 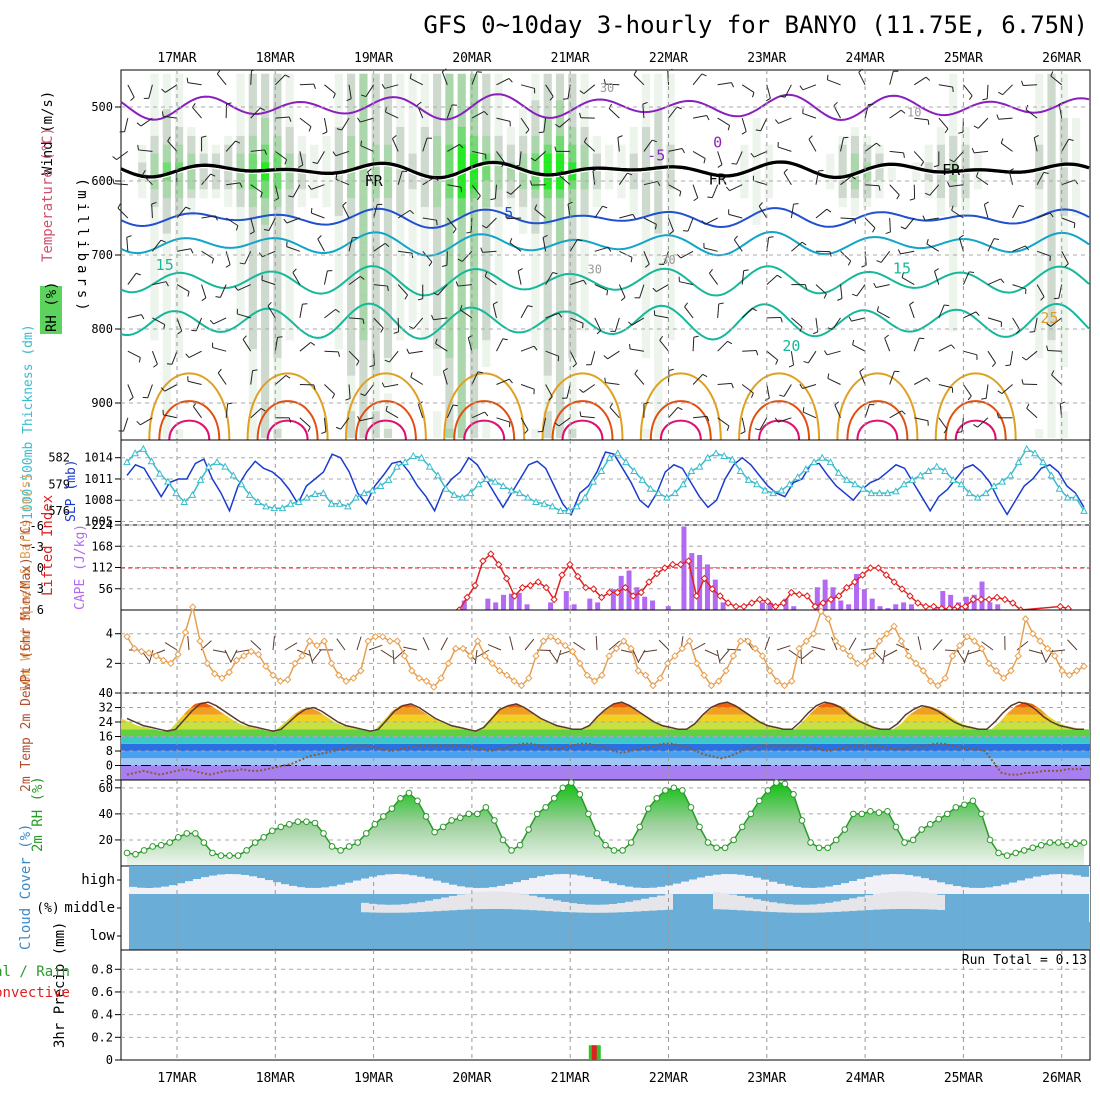 I want to click on warm-lobe, so click(x=975, y=420).